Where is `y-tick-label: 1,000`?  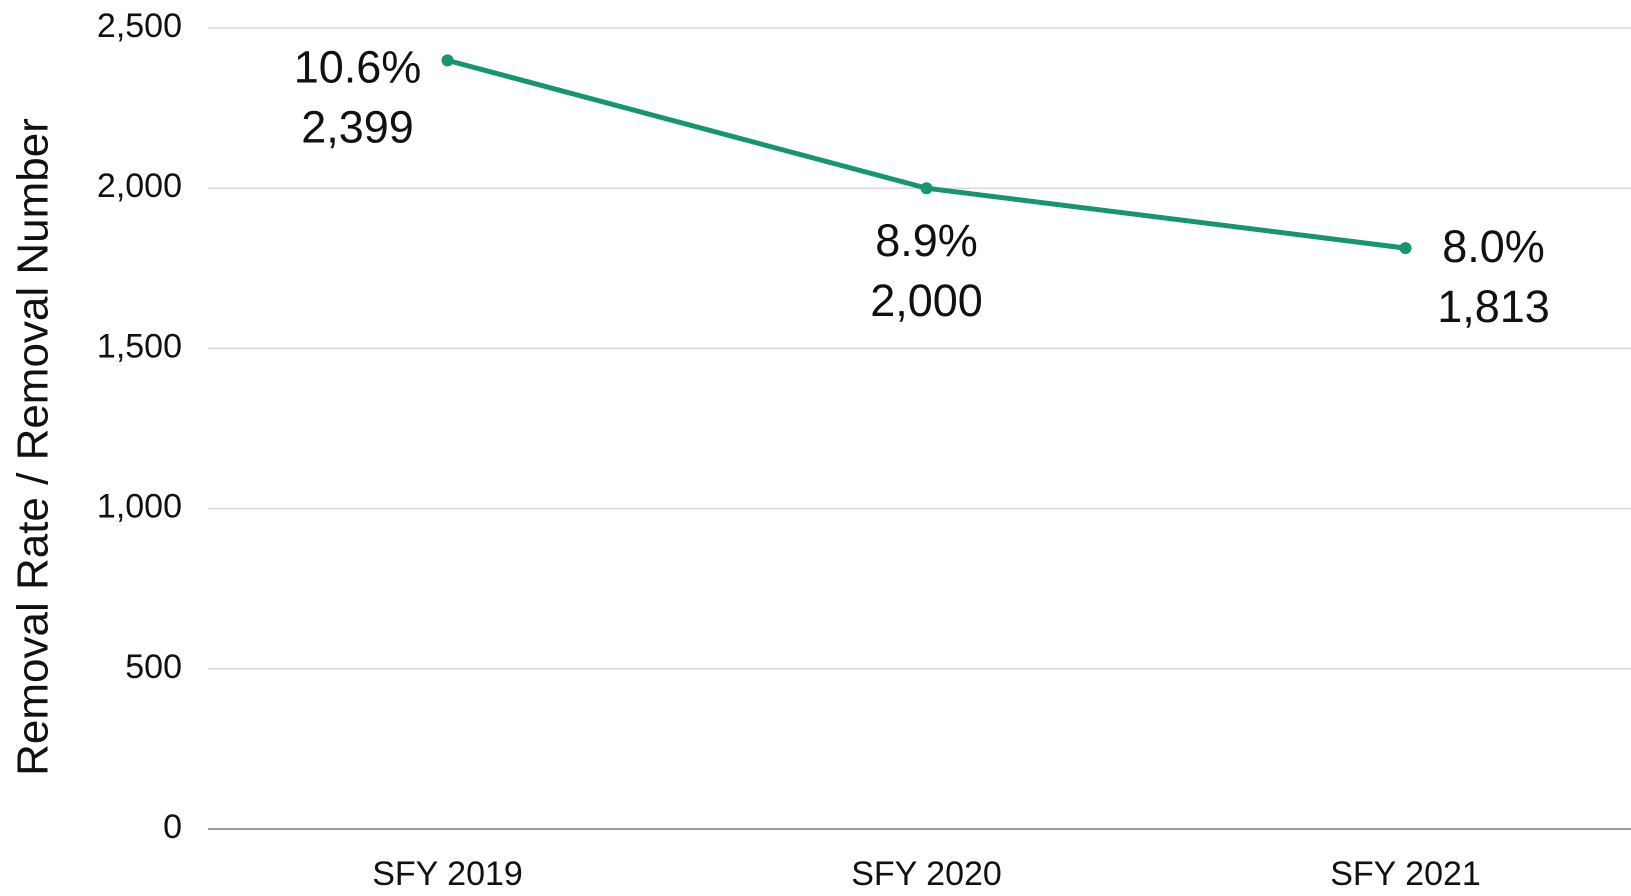
y-tick-label: 1,000 is located at coordinates (139, 507).